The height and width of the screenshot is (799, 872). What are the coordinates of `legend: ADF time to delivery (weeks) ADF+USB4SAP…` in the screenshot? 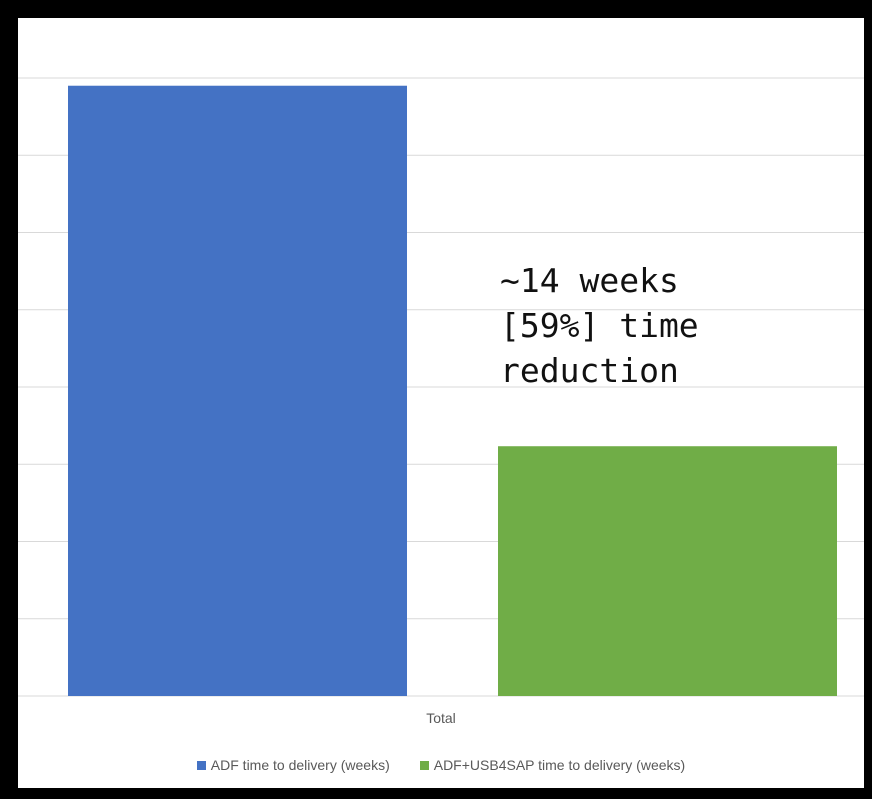 It's located at (441, 765).